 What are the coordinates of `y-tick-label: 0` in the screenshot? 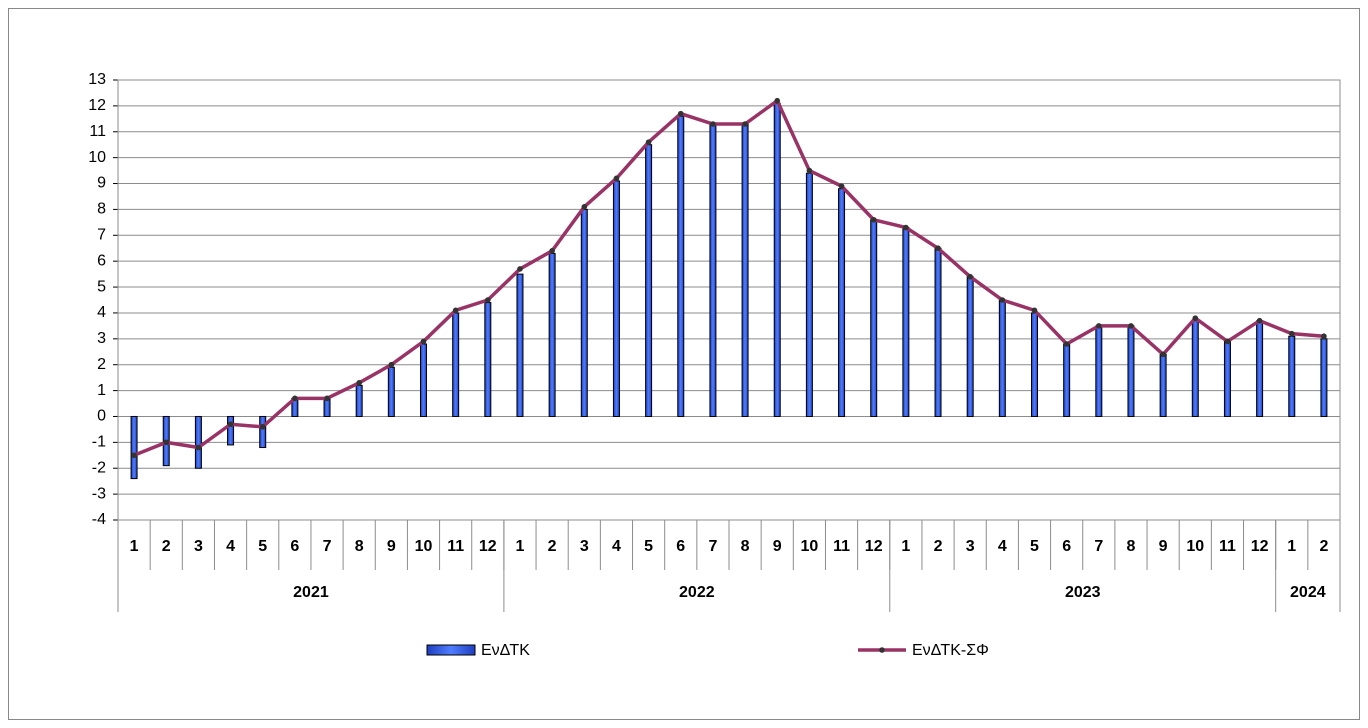 It's located at (101, 416).